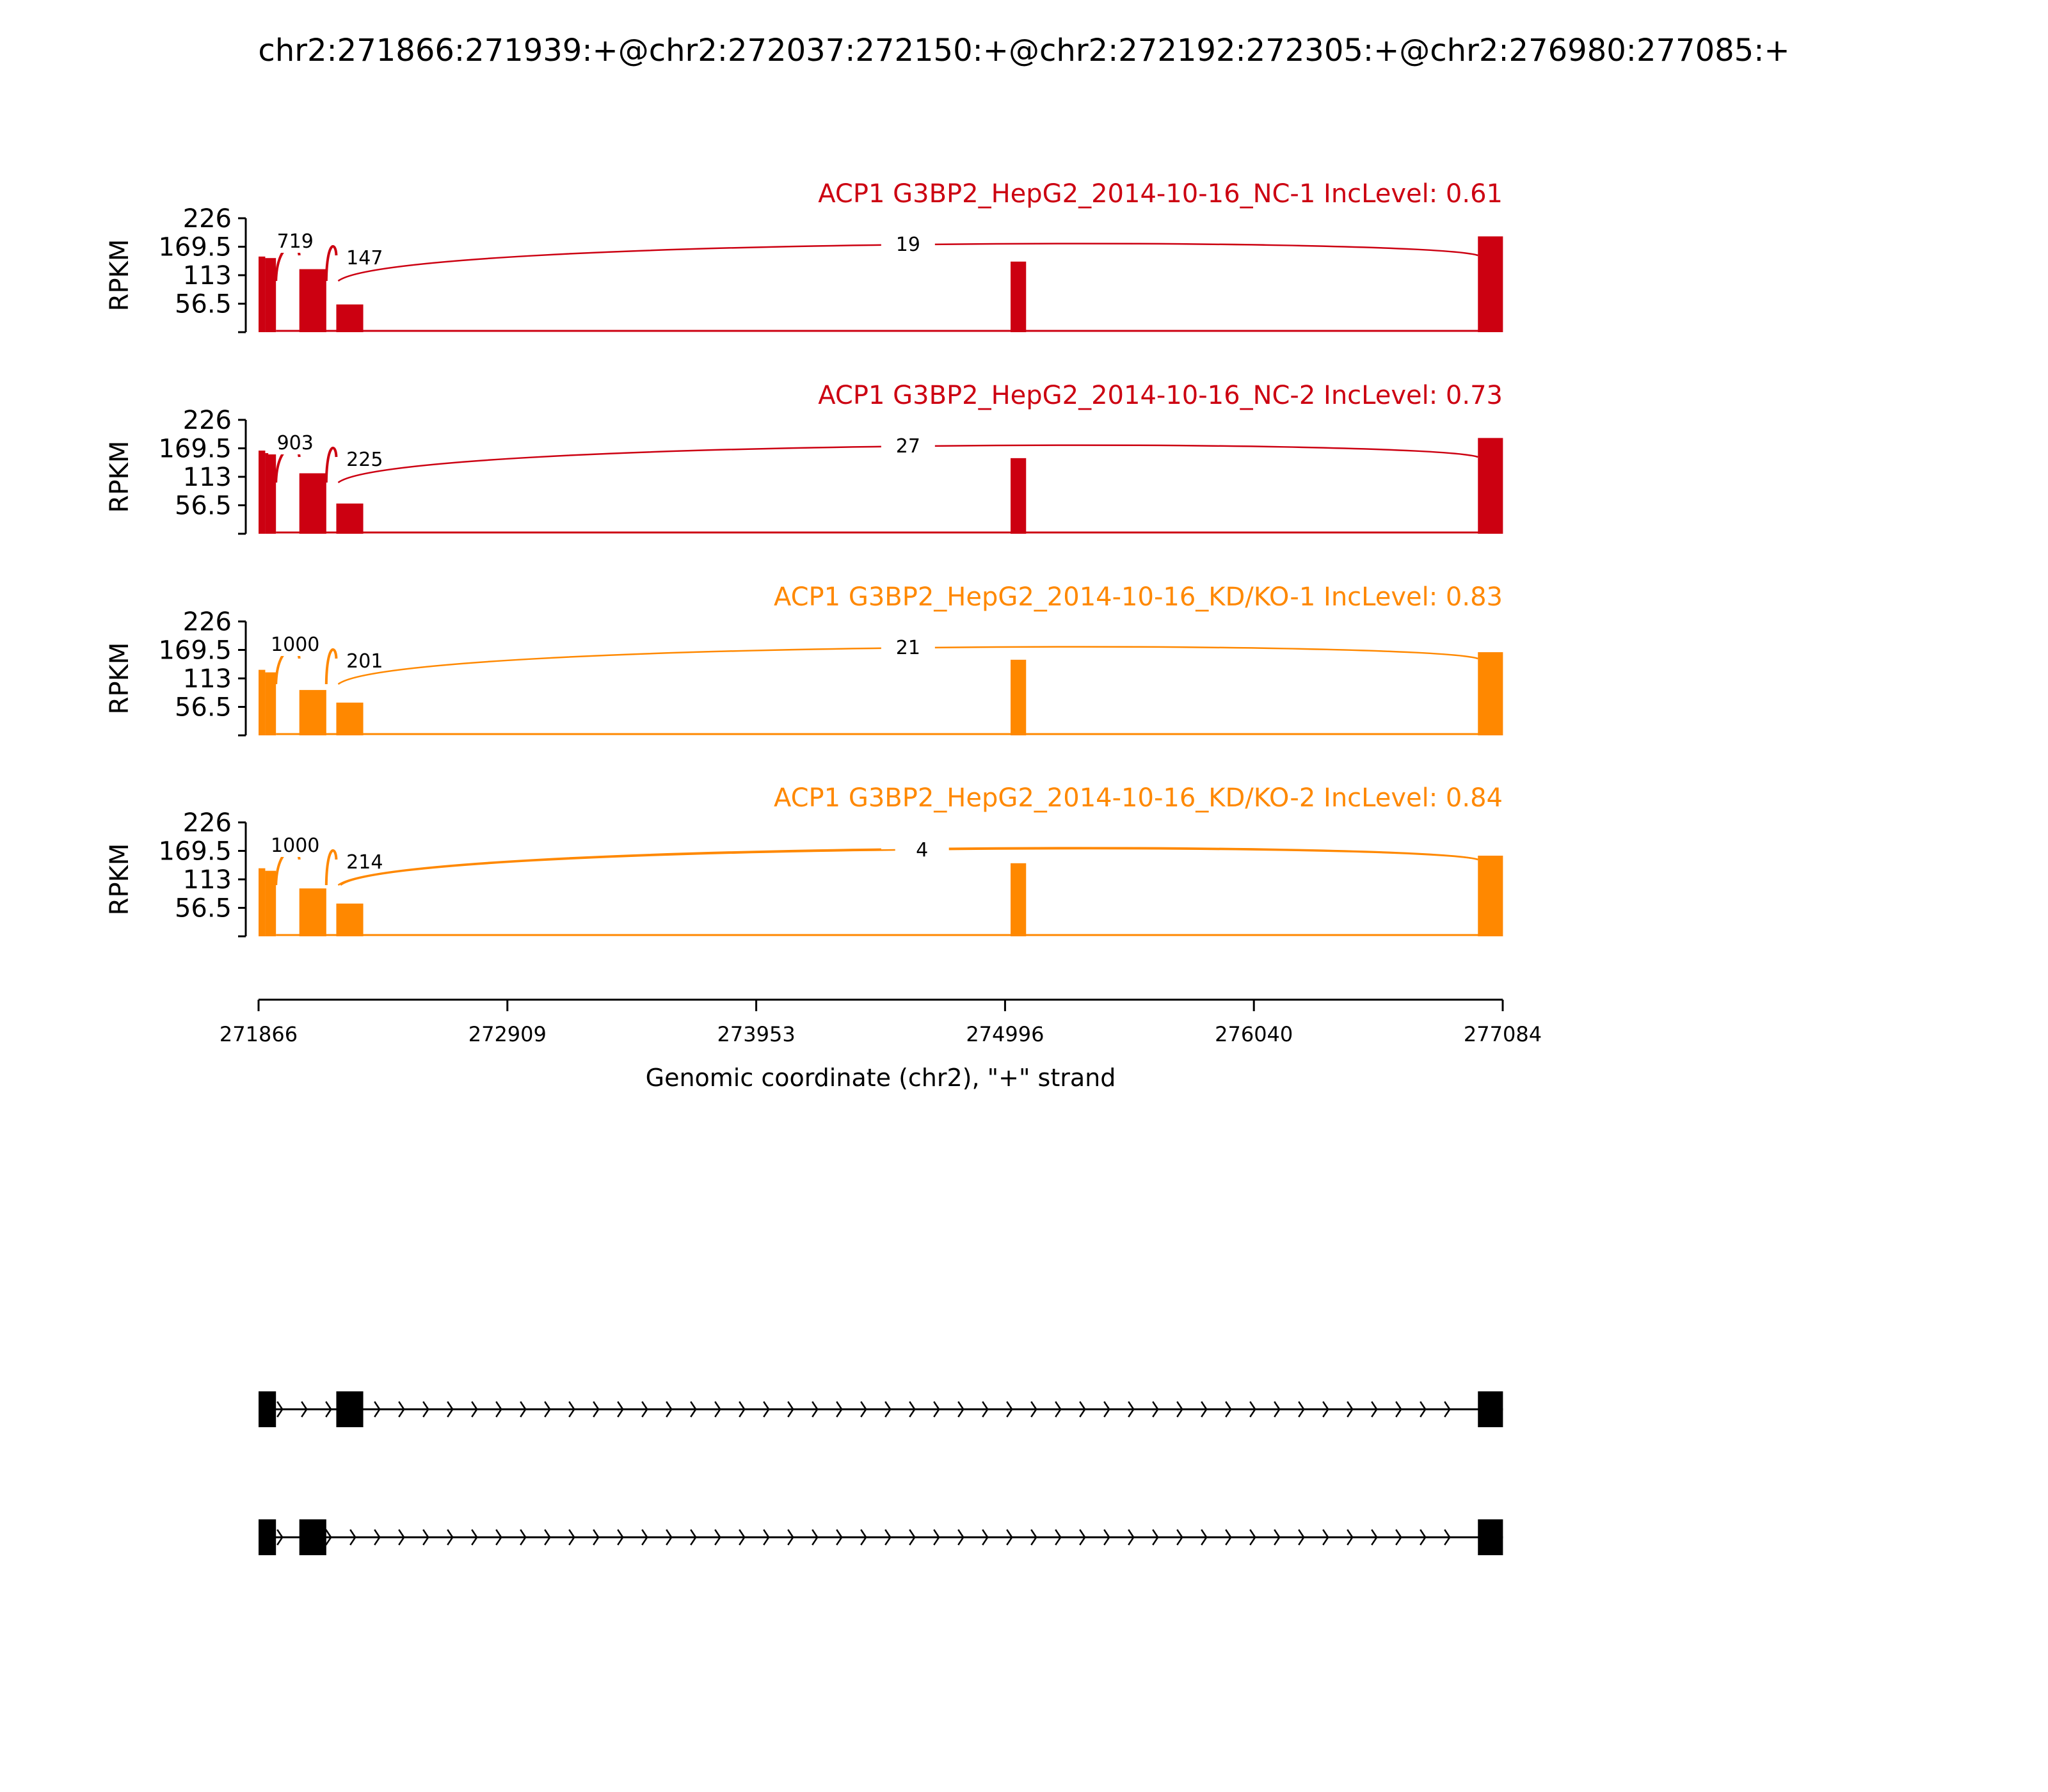  What do you see at coordinates (1005, 1034) in the screenshot?
I see `x-tick-label: 274996` at bounding box center [1005, 1034].